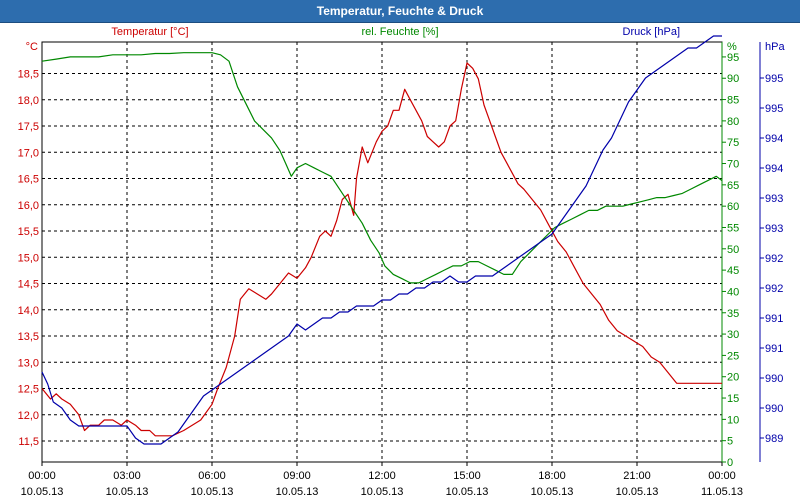  Describe the element at coordinates (149, 32) in the screenshot. I see `temperature-axis-title: Temperatur [°C]` at that location.